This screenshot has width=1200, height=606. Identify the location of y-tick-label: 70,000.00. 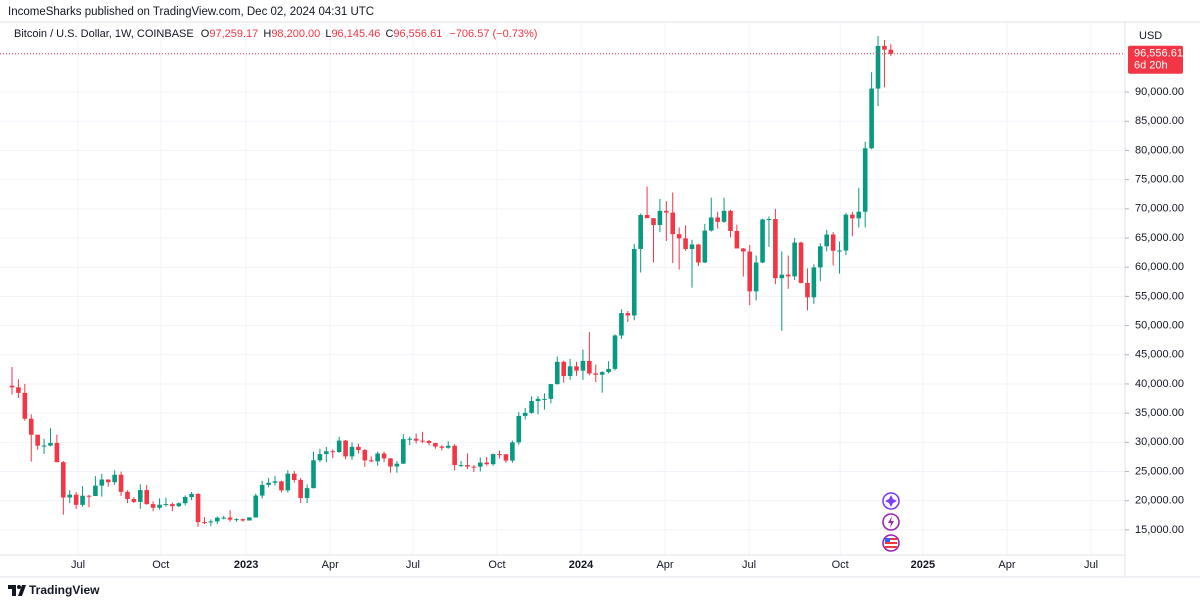
(1159, 209).